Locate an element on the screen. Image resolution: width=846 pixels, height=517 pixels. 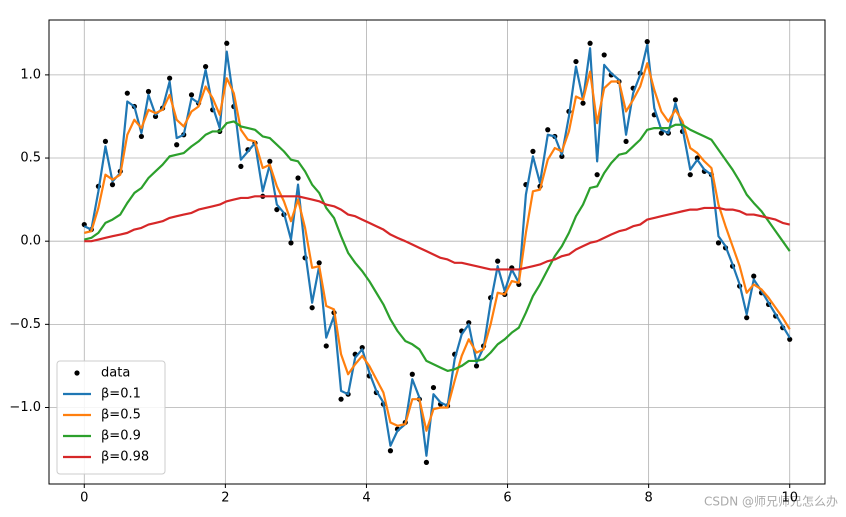
legend-label: β=0.1 is located at coordinates (121, 394).